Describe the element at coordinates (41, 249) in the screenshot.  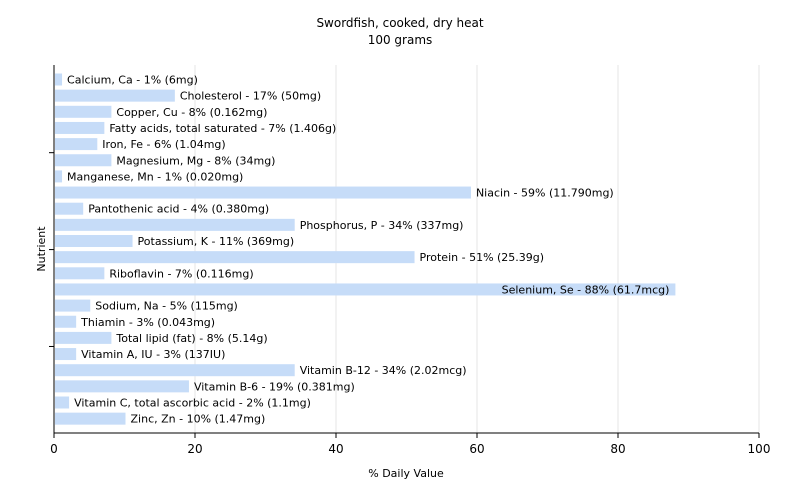
I see `y-axis-label: Nutrient` at that location.